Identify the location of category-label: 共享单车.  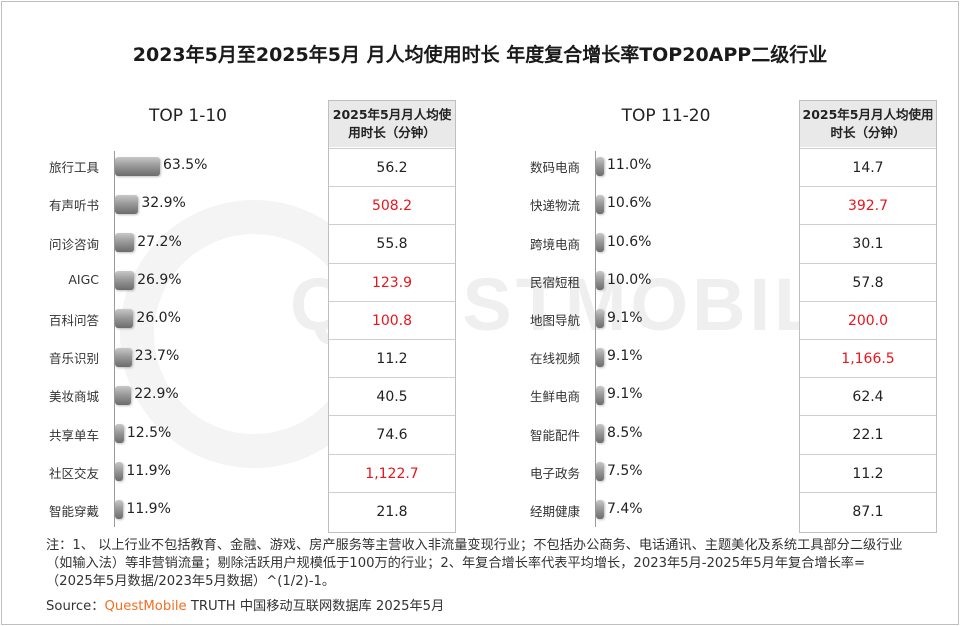
(73, 435).